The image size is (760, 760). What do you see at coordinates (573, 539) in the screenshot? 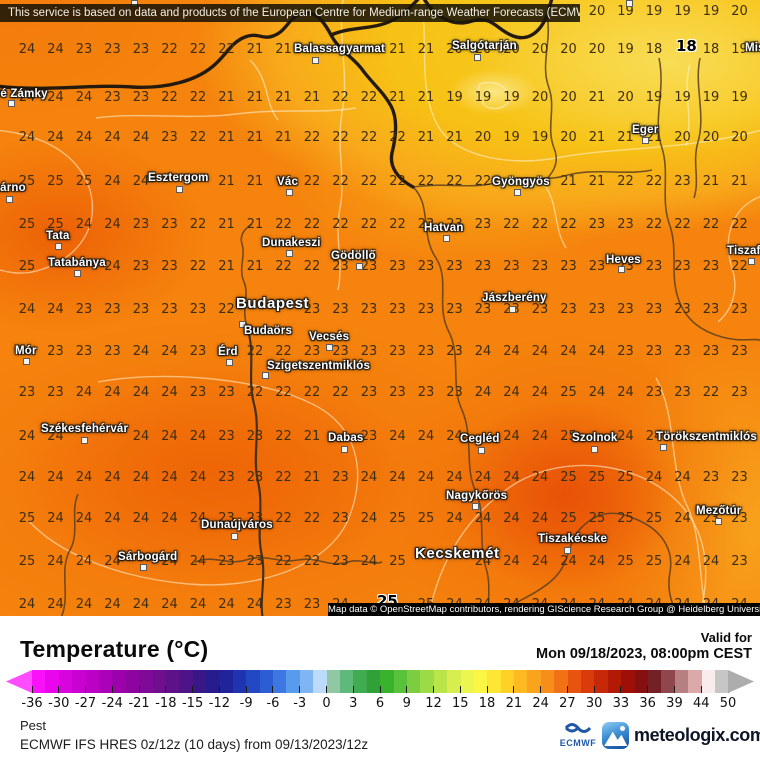
I see `city-label: Tiszakécske` at bounding box center [573, 539].